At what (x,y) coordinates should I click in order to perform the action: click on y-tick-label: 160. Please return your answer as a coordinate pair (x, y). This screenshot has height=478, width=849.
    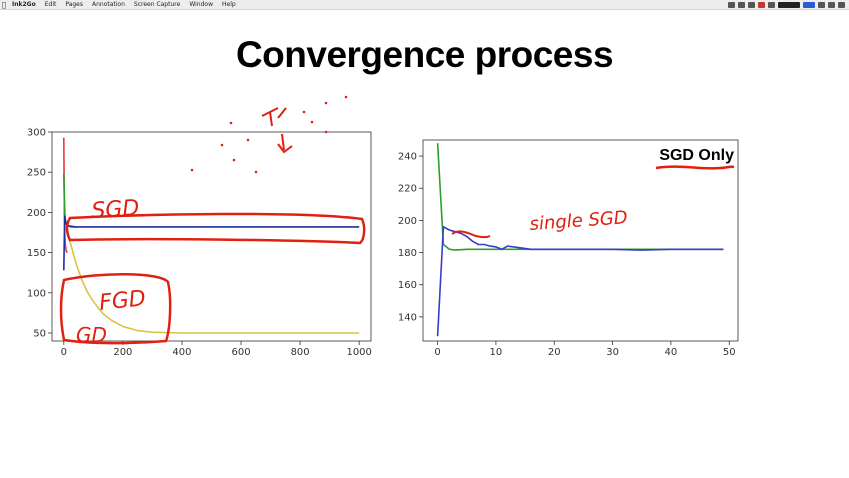
    Looking at the image, I should click on (407, 285).